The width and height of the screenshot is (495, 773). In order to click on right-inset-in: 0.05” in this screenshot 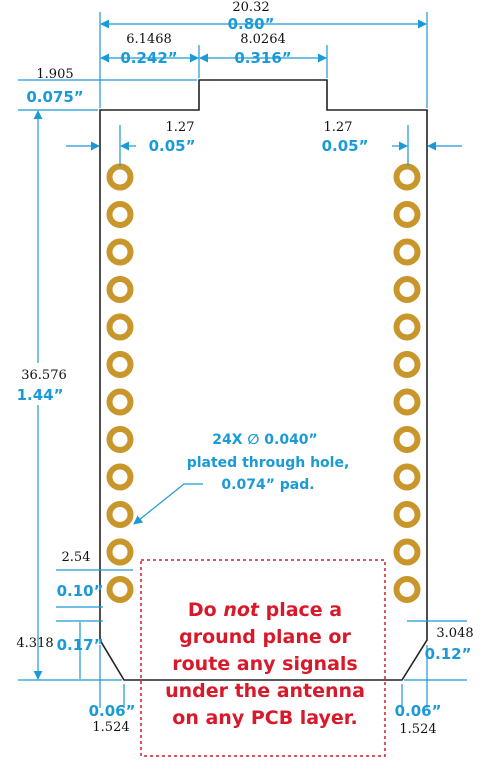, I will do `click(345, 146)`.